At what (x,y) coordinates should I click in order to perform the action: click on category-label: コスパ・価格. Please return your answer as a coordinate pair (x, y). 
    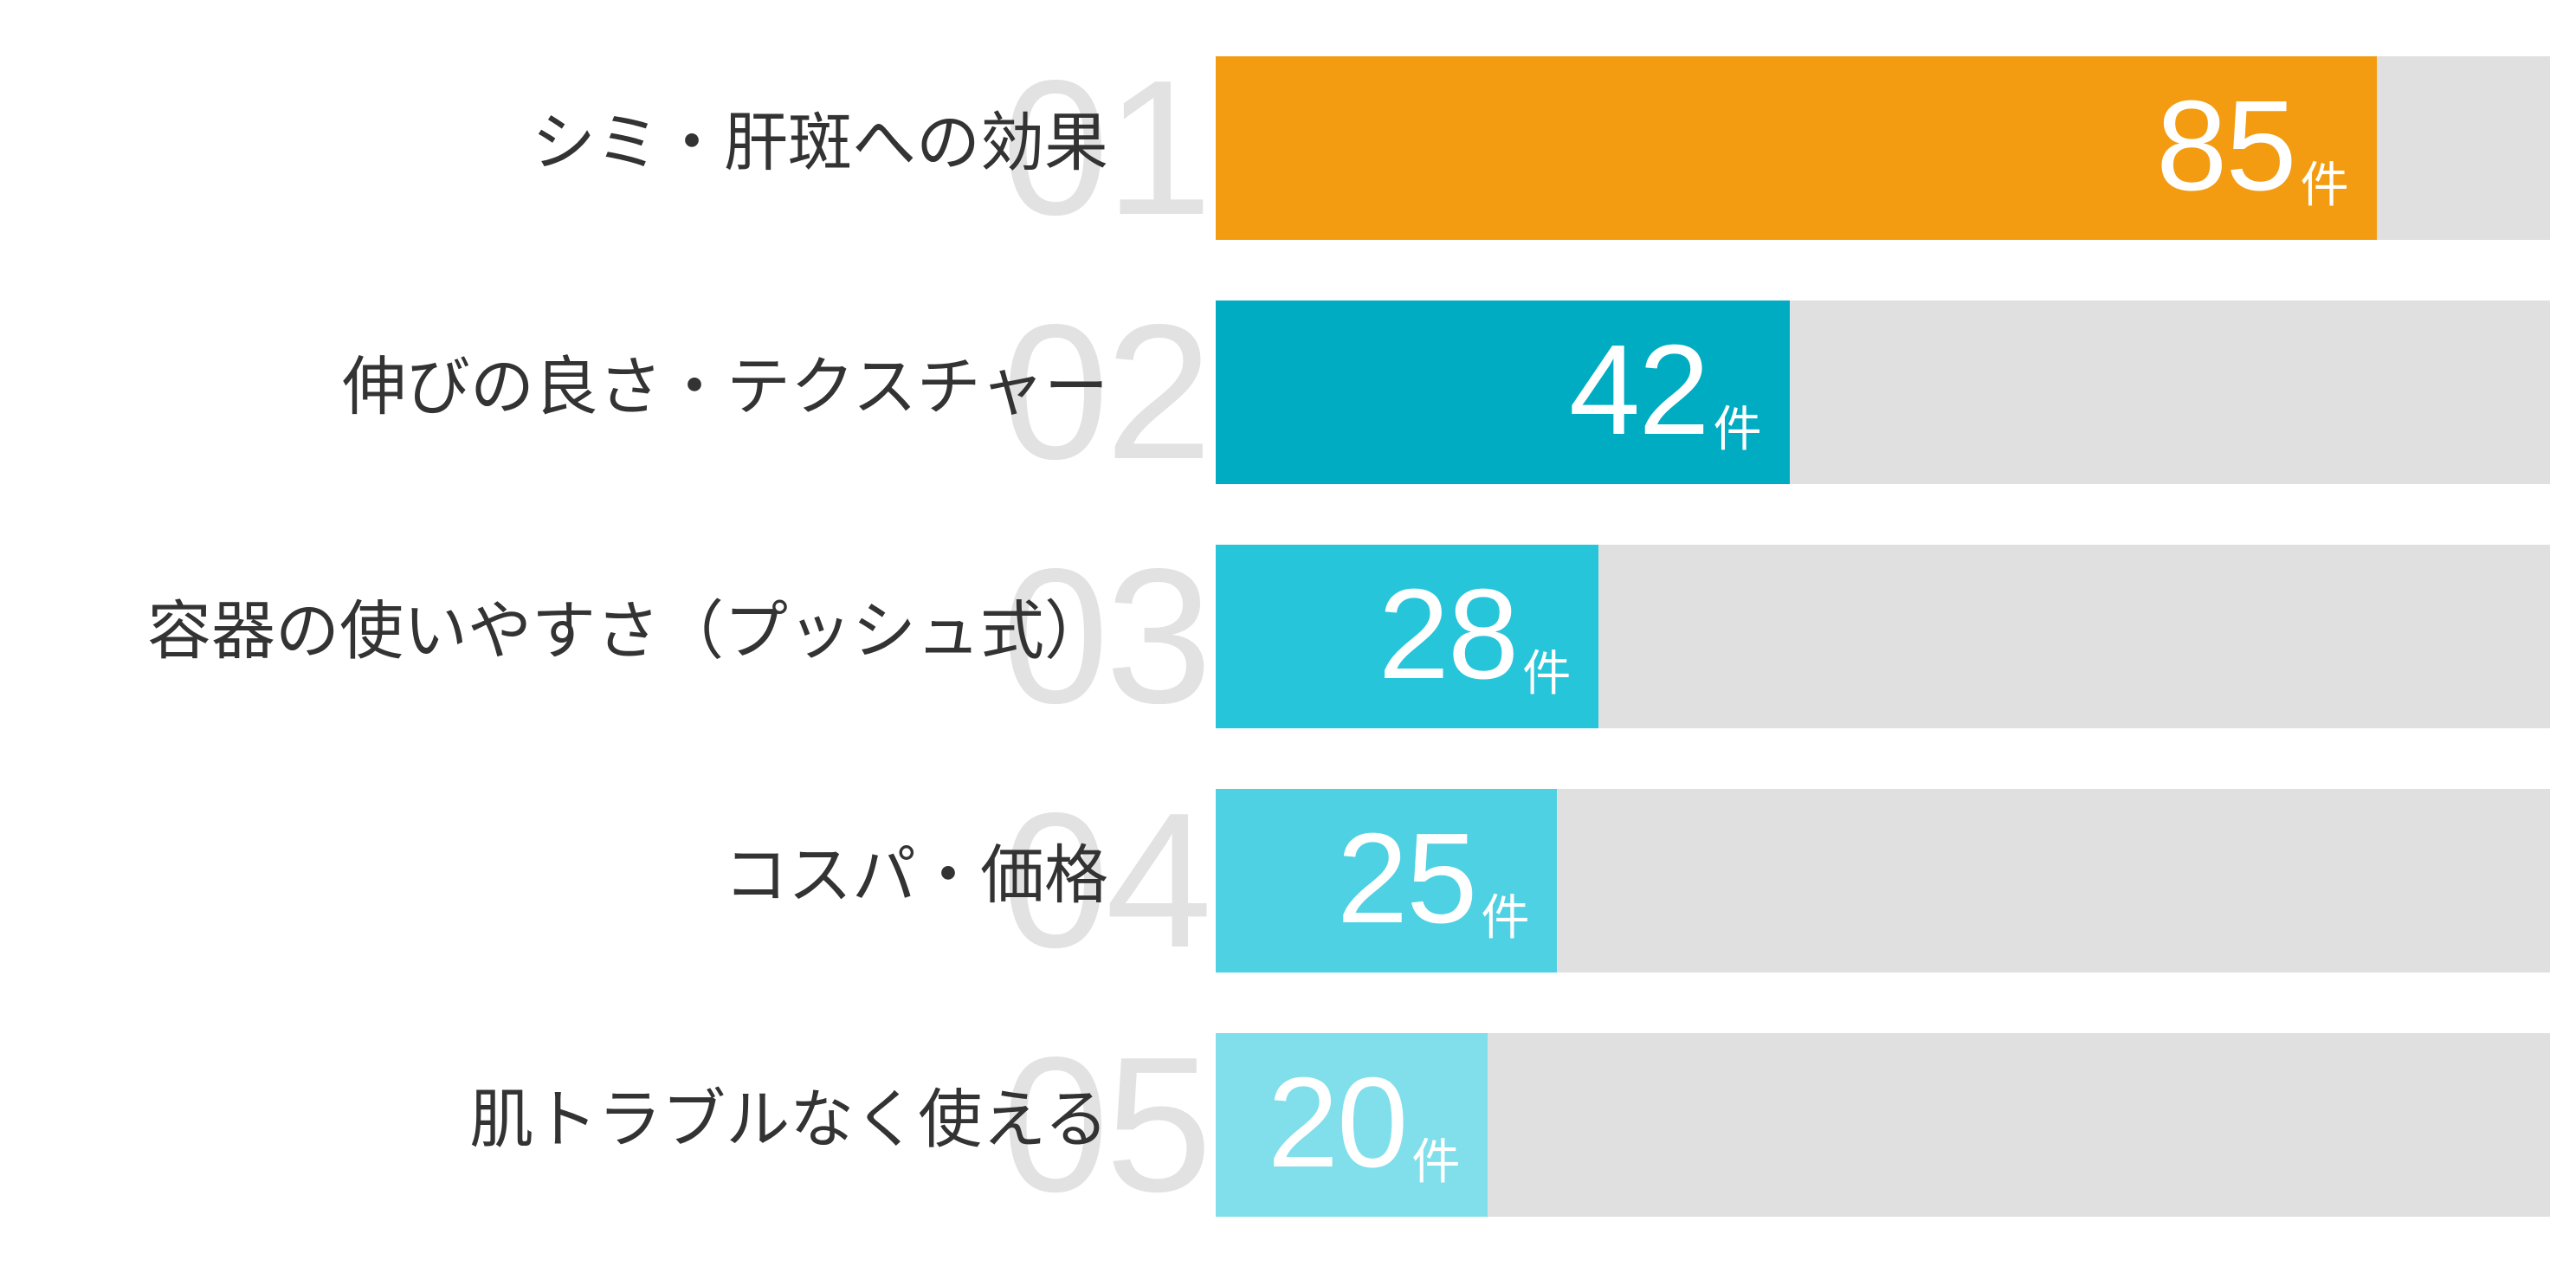
    Looking at the image, I should click on (916, 875).